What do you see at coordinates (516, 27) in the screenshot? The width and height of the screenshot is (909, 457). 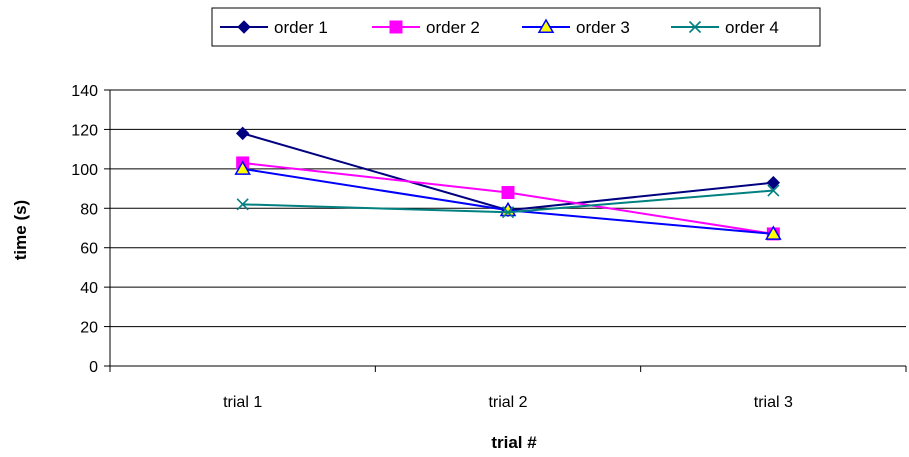 I see `legend: order 1 order 2 order 3 order 4` at bounding box center [516, 27].